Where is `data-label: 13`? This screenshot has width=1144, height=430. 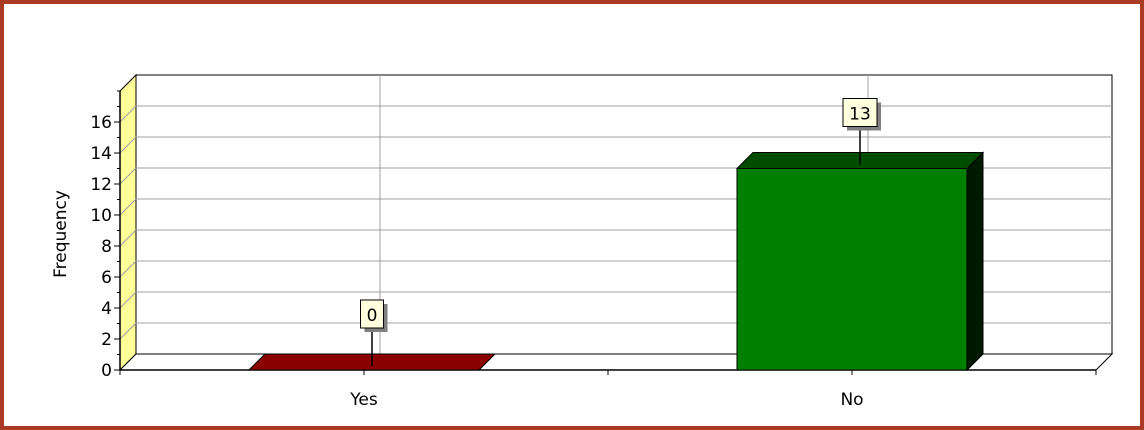
data-label: 13 is located at coordinates (860, 115).